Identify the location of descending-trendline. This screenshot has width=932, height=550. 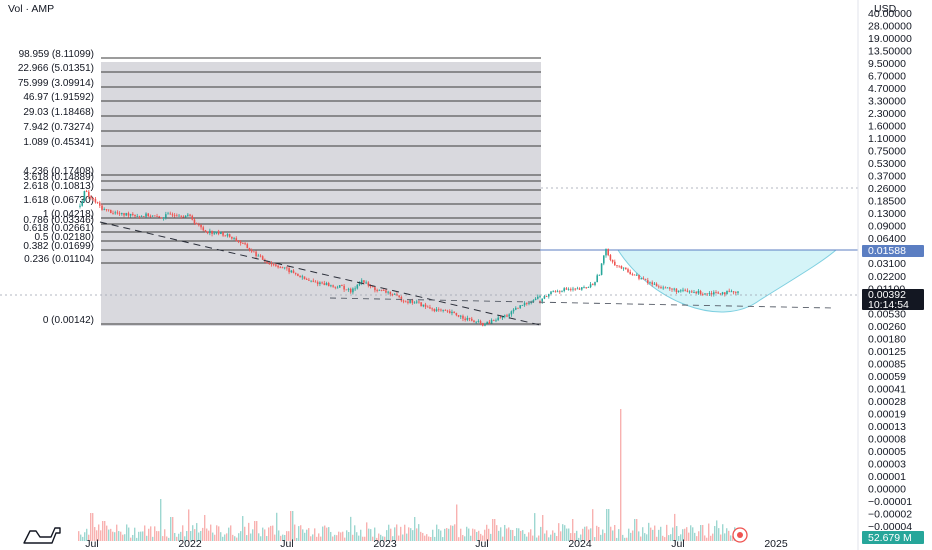
(320, 273).